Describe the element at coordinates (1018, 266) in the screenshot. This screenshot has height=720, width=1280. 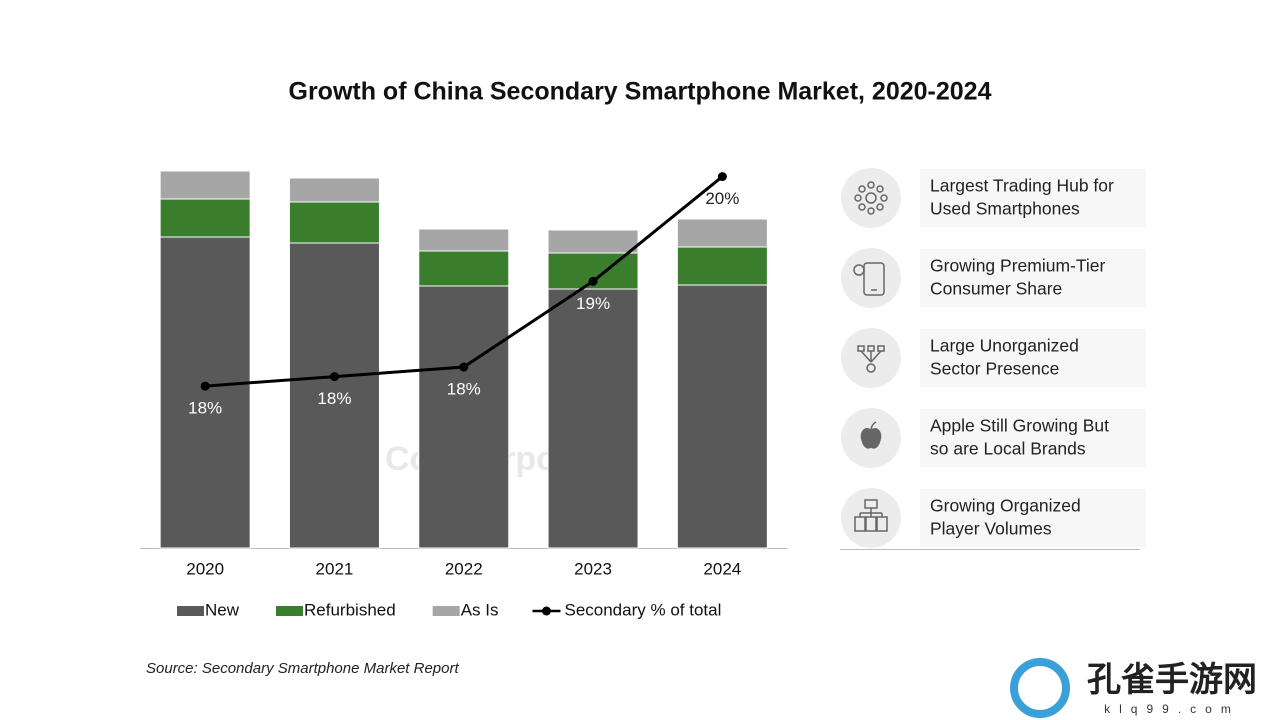
I see `highlight-text: Growing Premium-Tier` at that location.